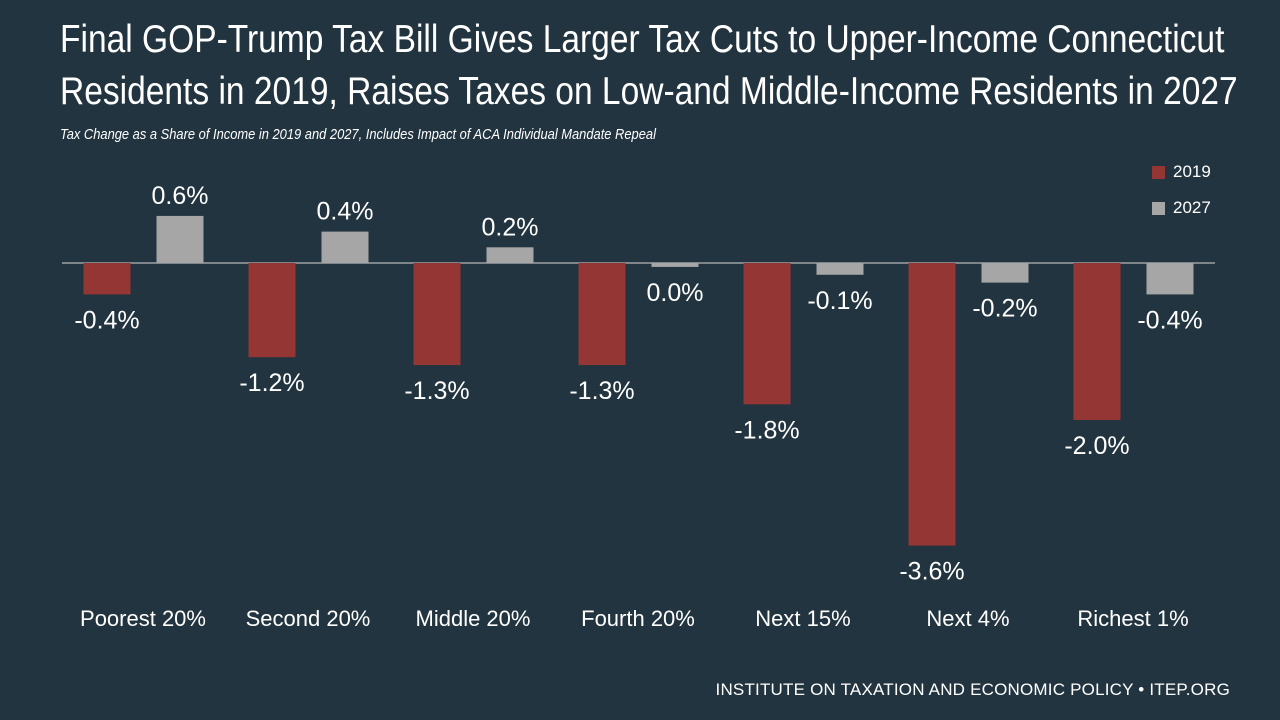 The width and height of the screenshot is (1280, 720). What do you see at coordinates (308, 618) in the screenshot?
I see `category-label-second-20: Second 20%` at bounding box center [308, 618].